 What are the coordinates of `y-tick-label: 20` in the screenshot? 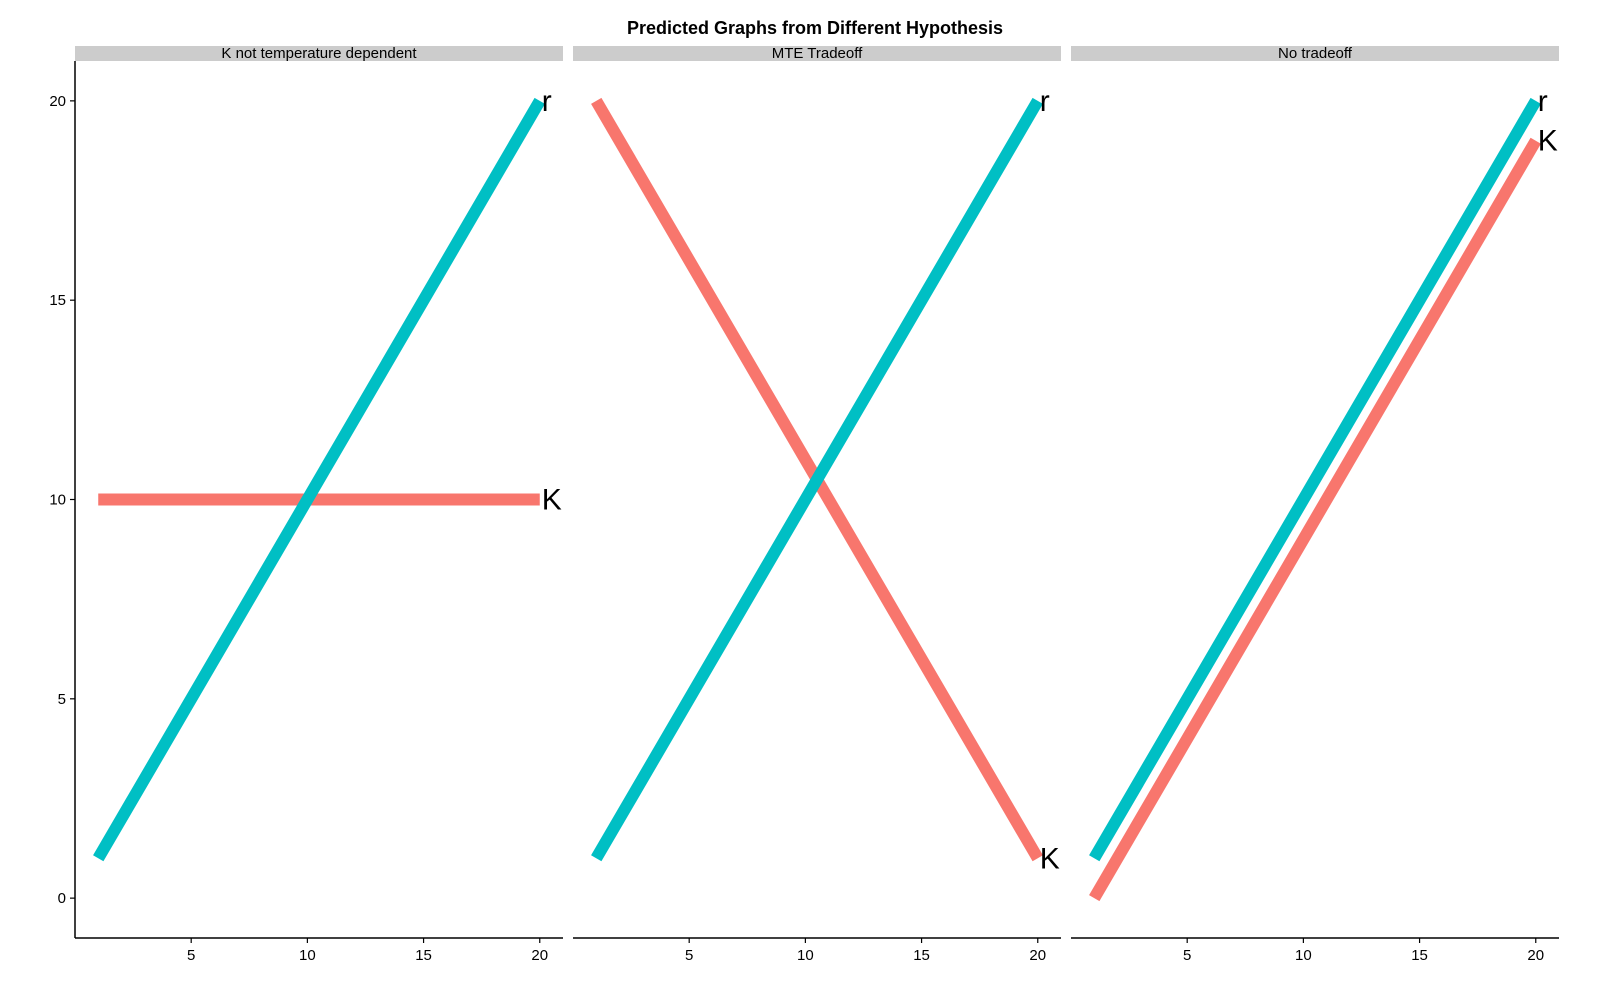 It's located at (57, 101).